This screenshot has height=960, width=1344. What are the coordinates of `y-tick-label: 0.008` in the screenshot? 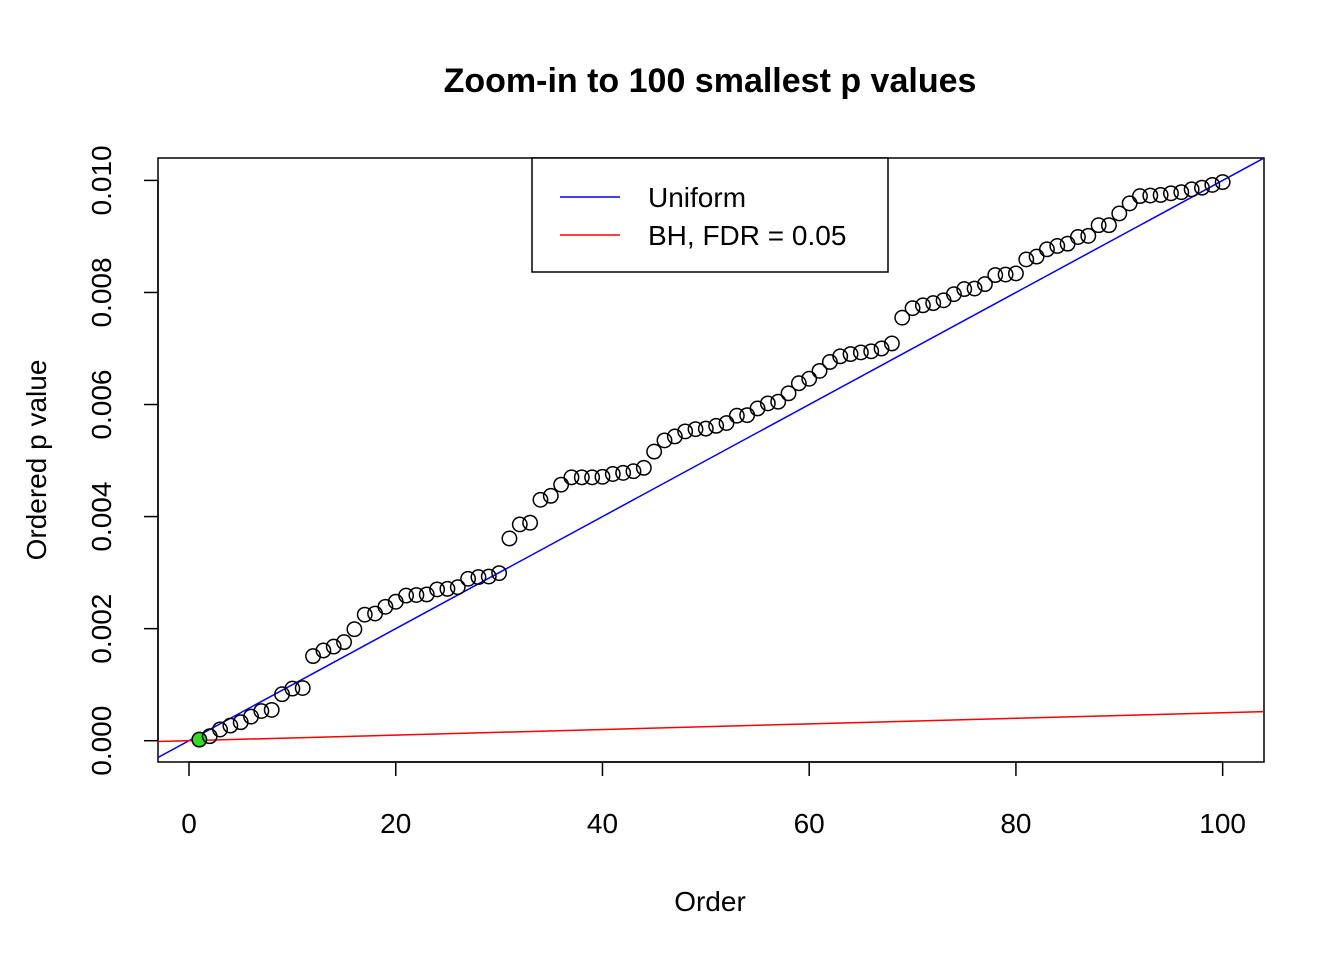 It's located at (101, 292).